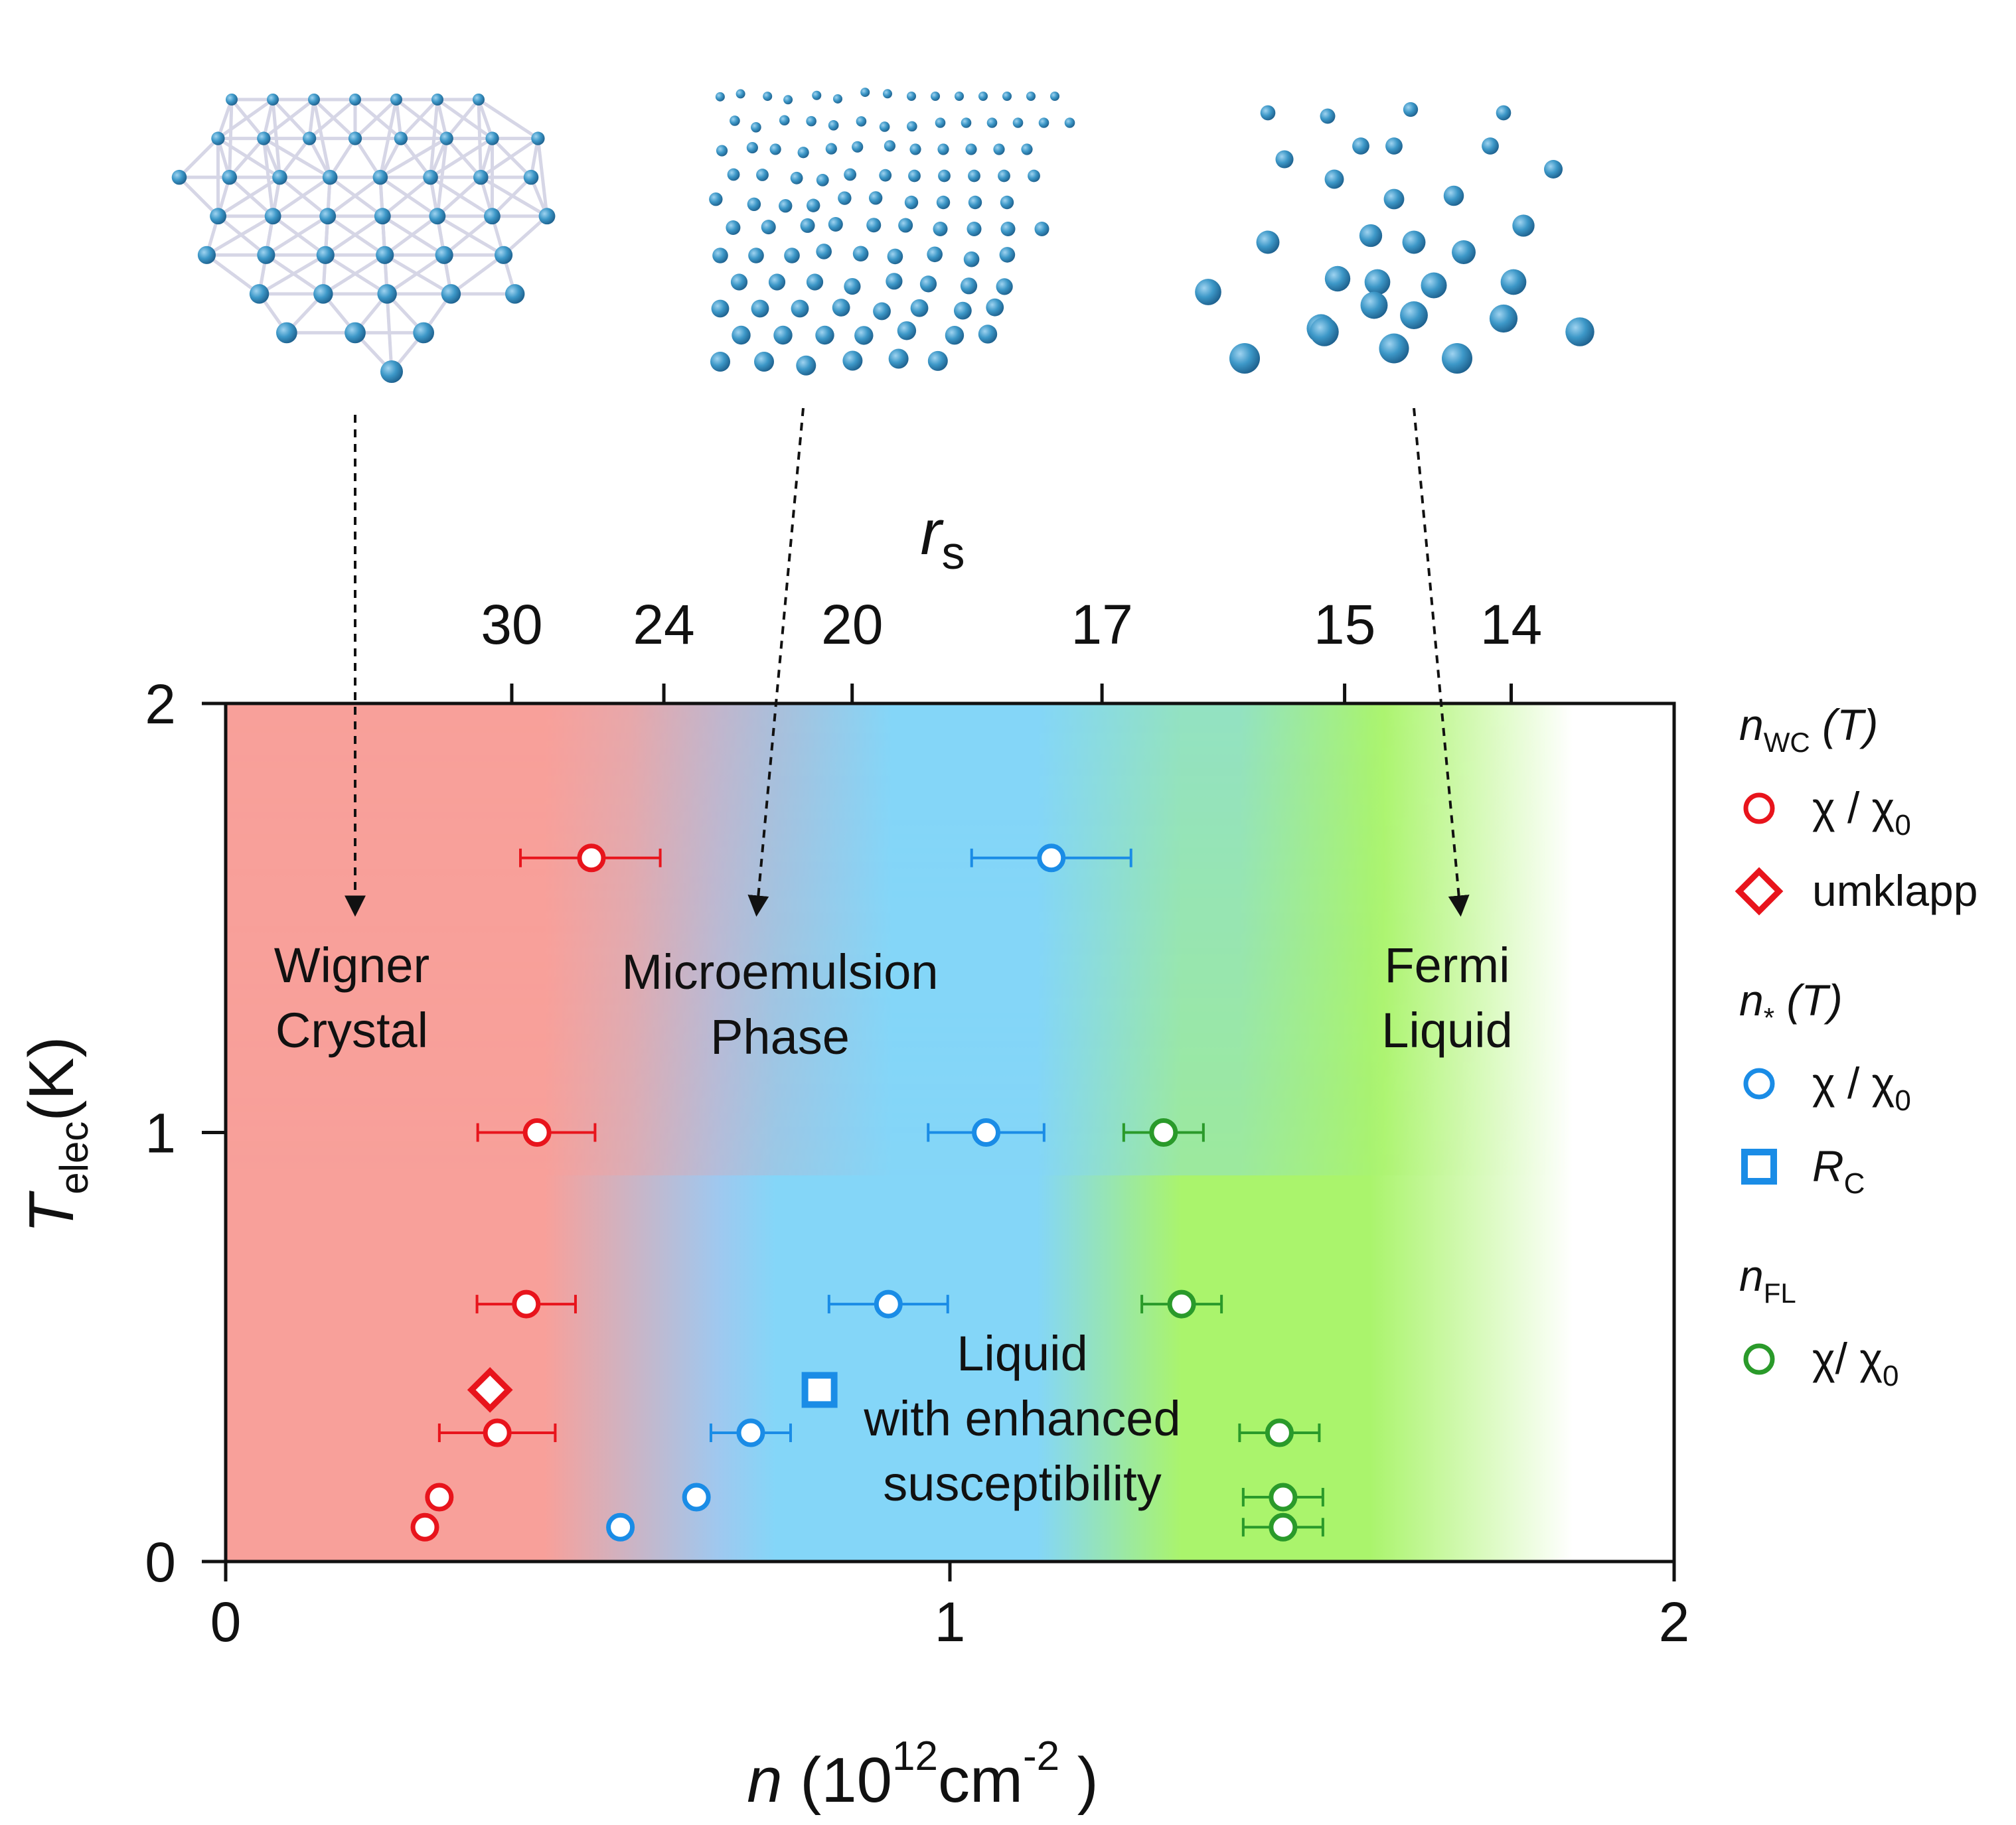  I want to click on region-label-1-line1: Wigner, so click(351, 965).